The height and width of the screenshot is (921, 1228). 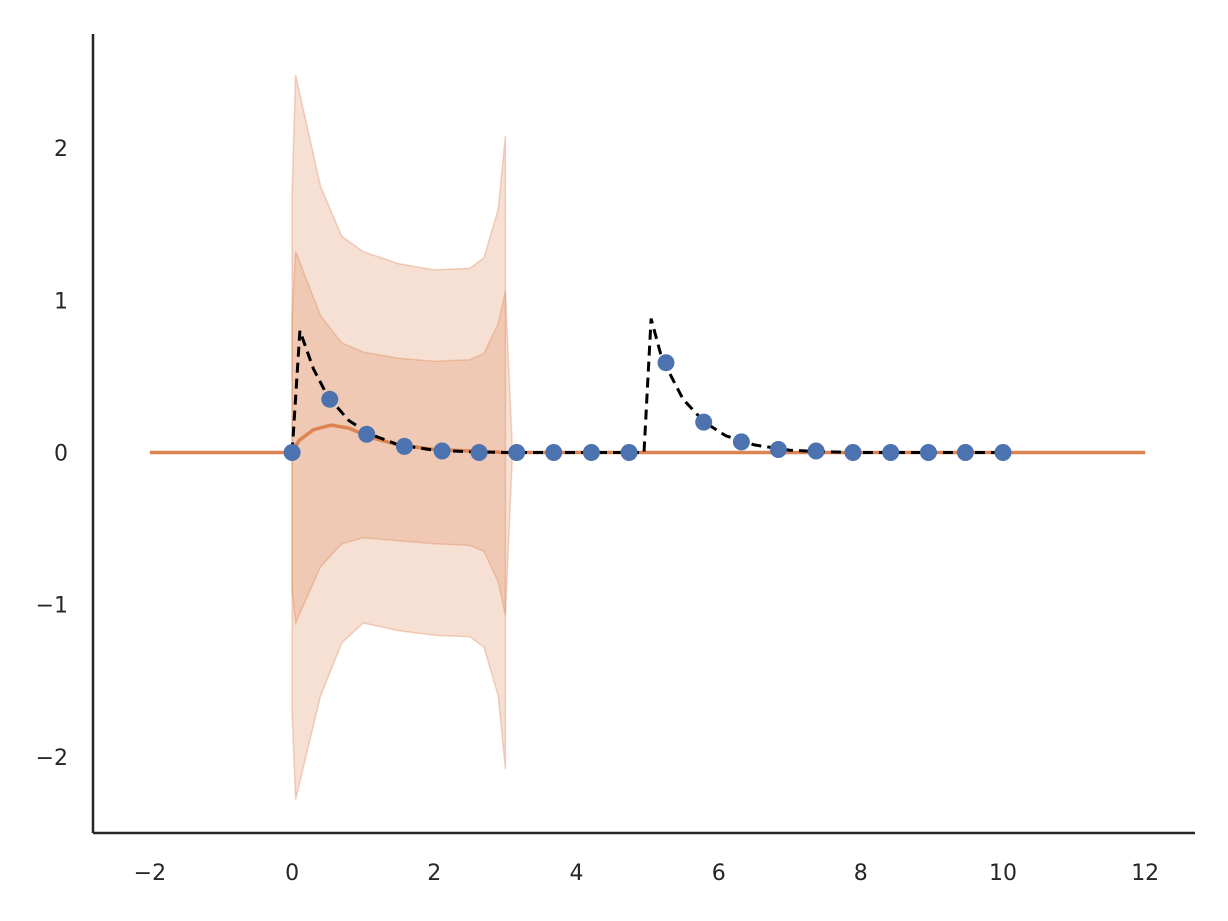 I want to click on mean-line, so click(x=647, y=439).